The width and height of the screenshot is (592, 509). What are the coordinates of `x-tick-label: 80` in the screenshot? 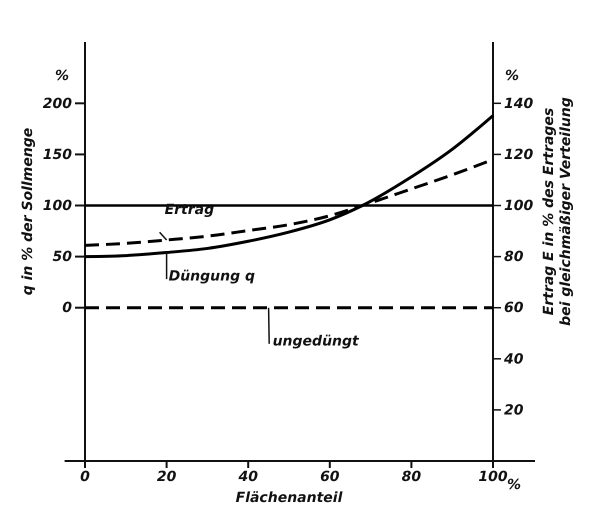 It's located at (412, 476).